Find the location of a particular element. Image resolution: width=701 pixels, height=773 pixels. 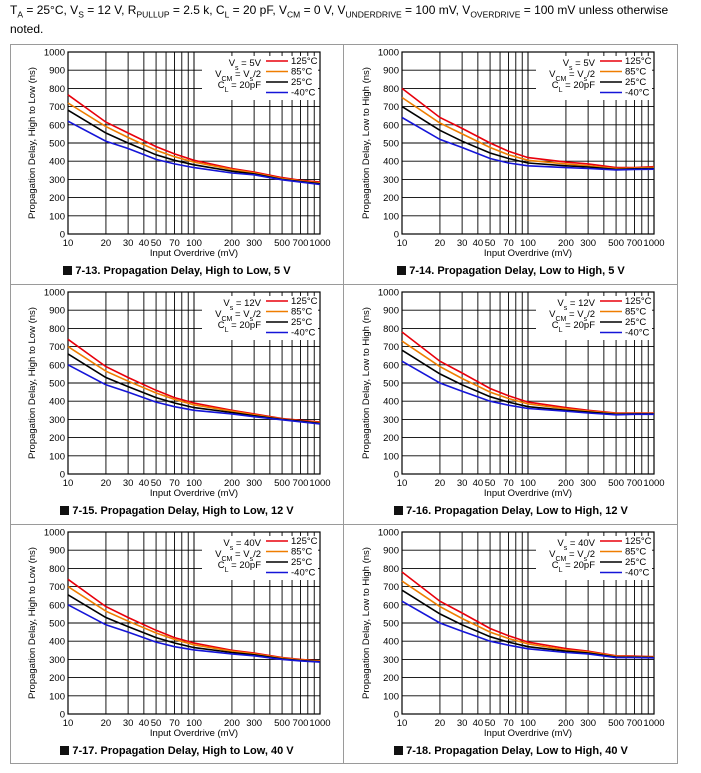

x-axis-label: Input Overdrive (mV) is located at coordinates (194, 733).